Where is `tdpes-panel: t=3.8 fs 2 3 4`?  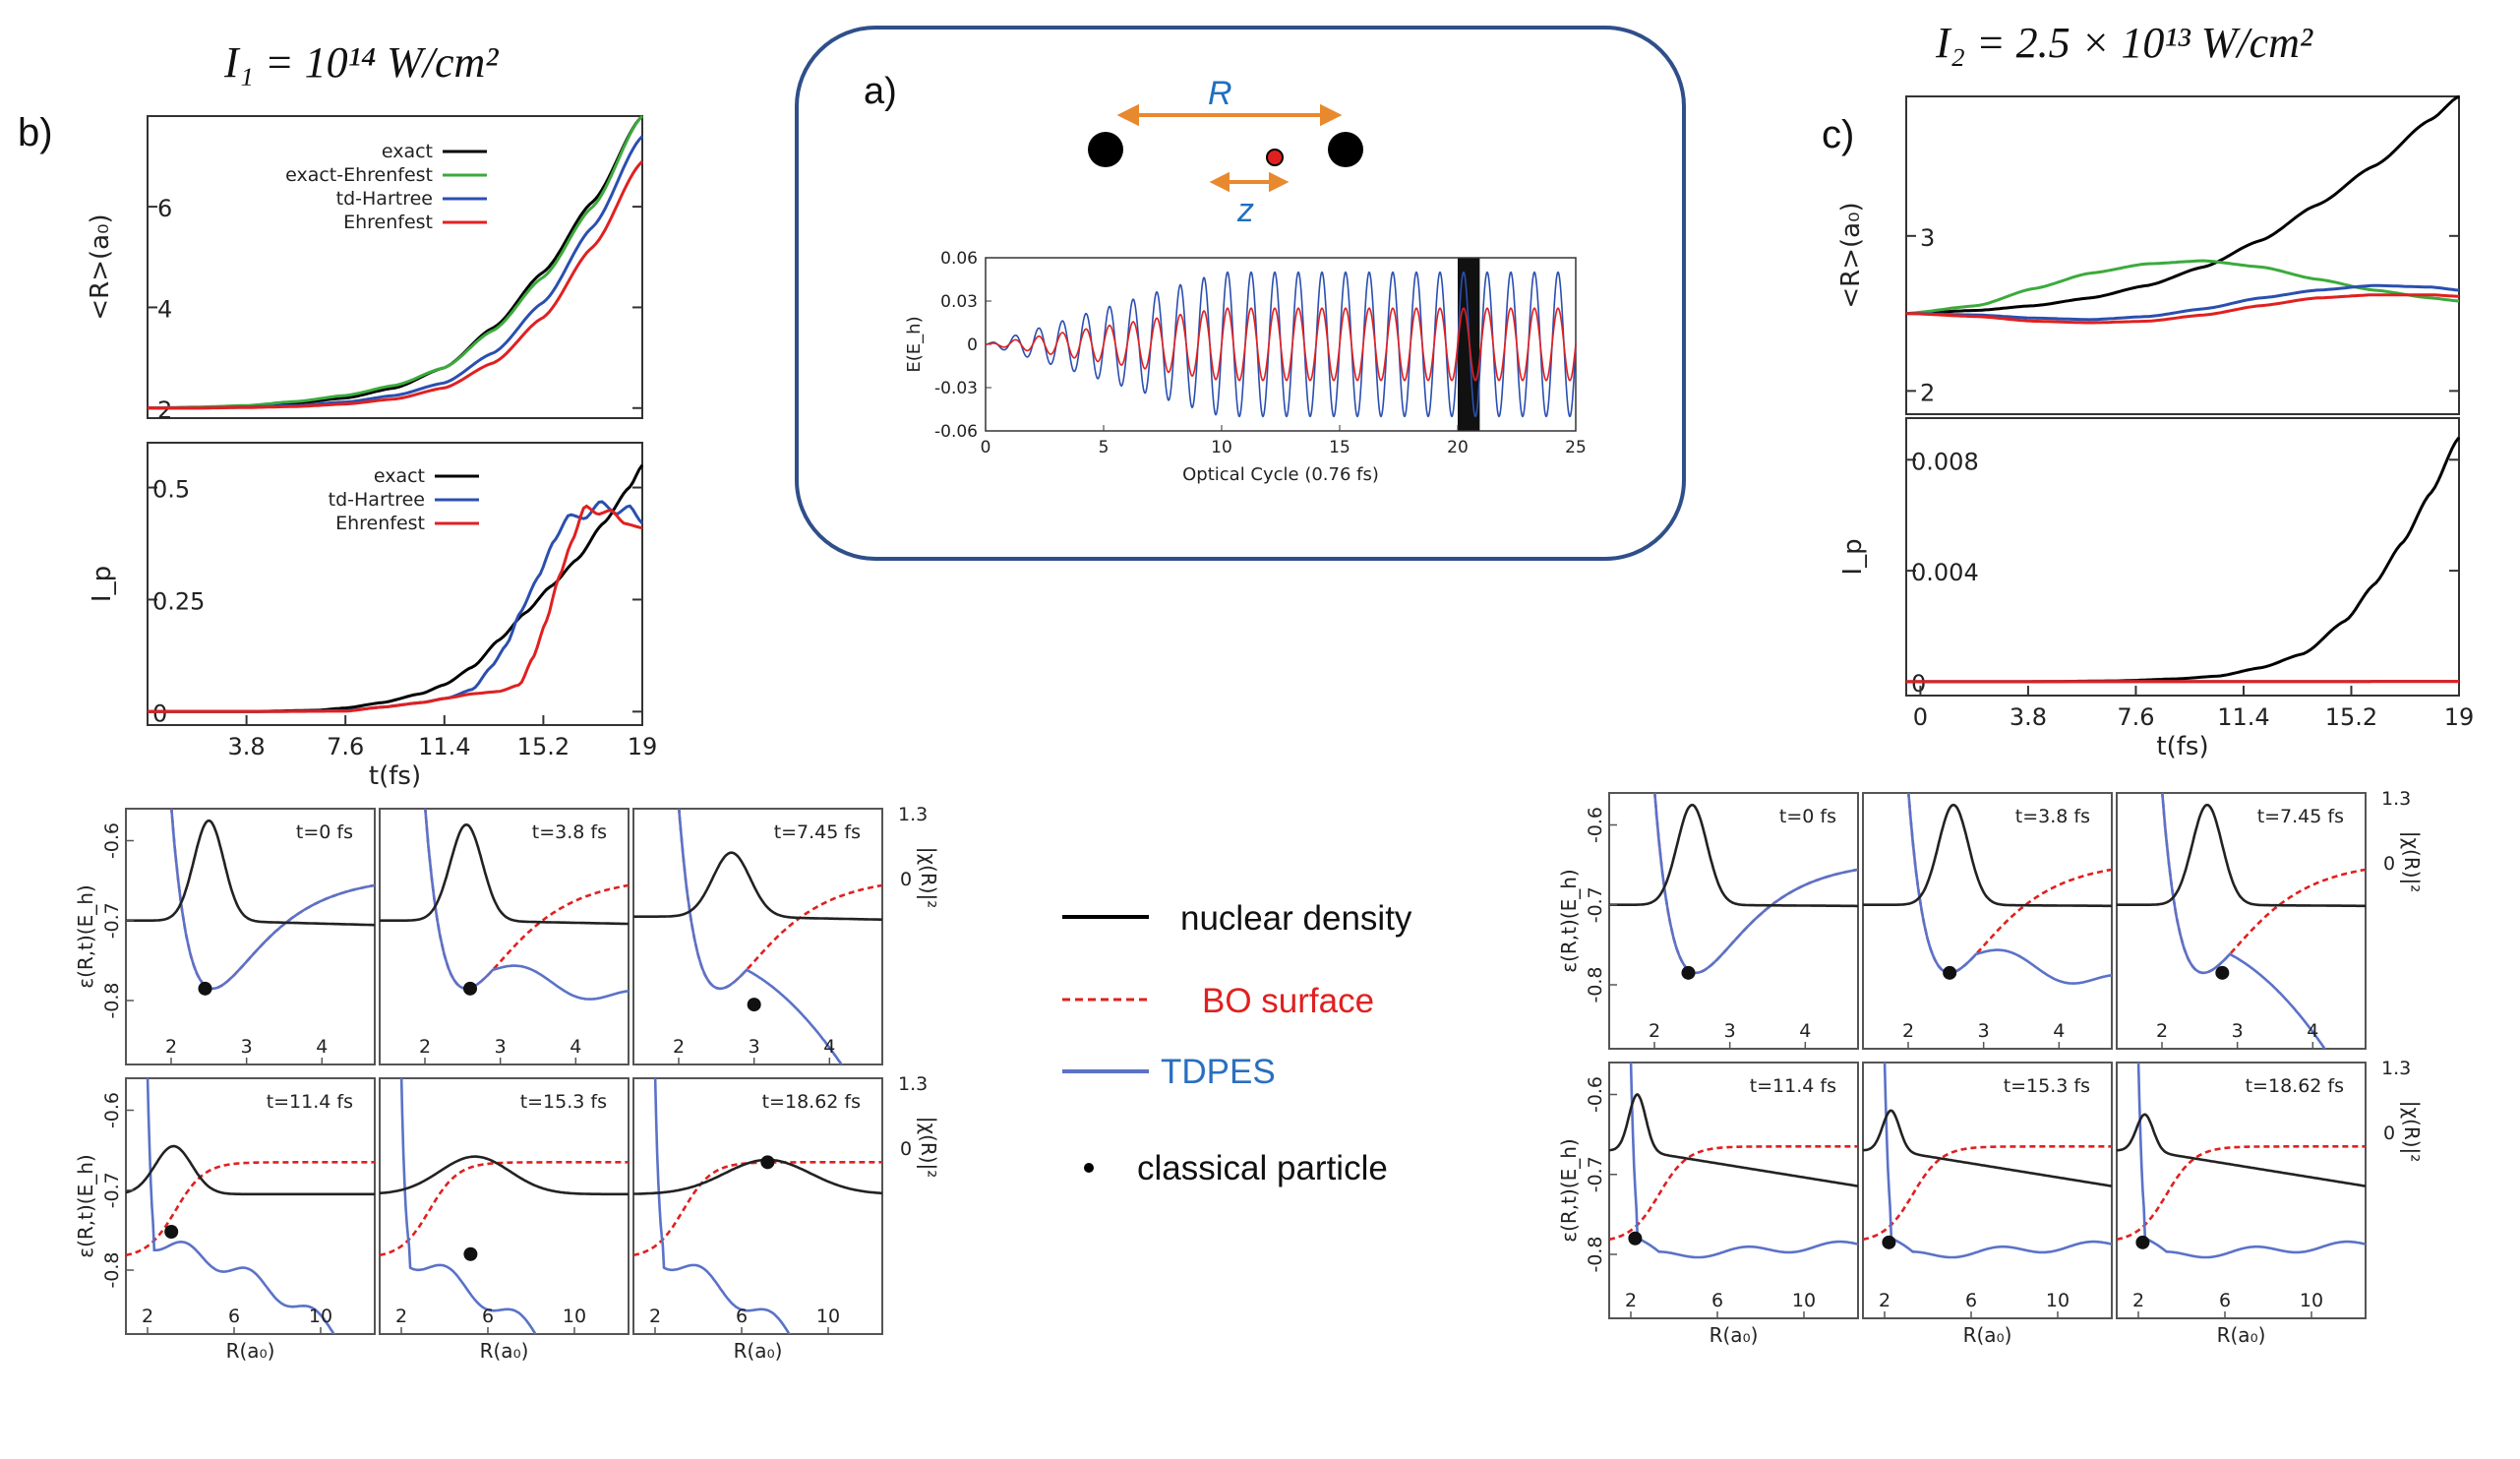
tdpes-panel: t=3.8 fs 2 3 4 is located at coordinates (1987, 921).